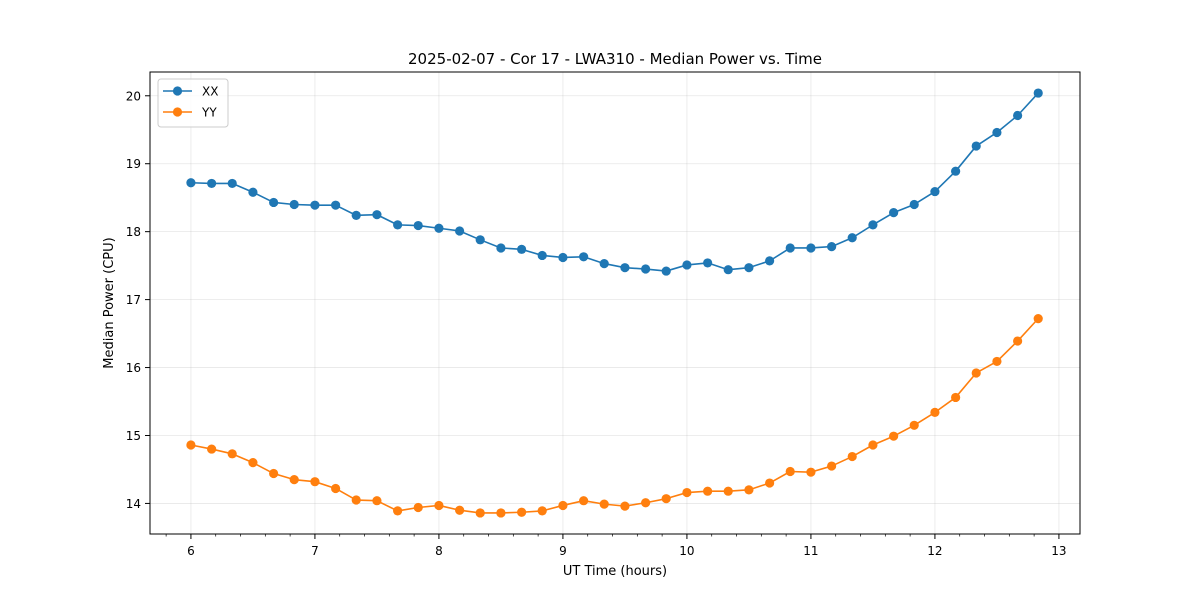  What do you see at coordinates (563, 551) in the screenshot?
I see `x-tick-label: 9` at bounding box center [563, 551].